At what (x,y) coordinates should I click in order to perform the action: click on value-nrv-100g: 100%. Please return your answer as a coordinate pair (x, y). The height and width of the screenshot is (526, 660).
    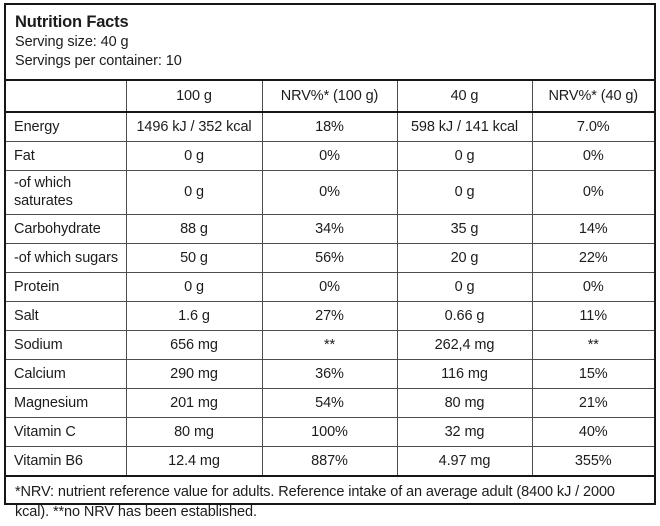
    Looking at the image, I should click on (329, 431).